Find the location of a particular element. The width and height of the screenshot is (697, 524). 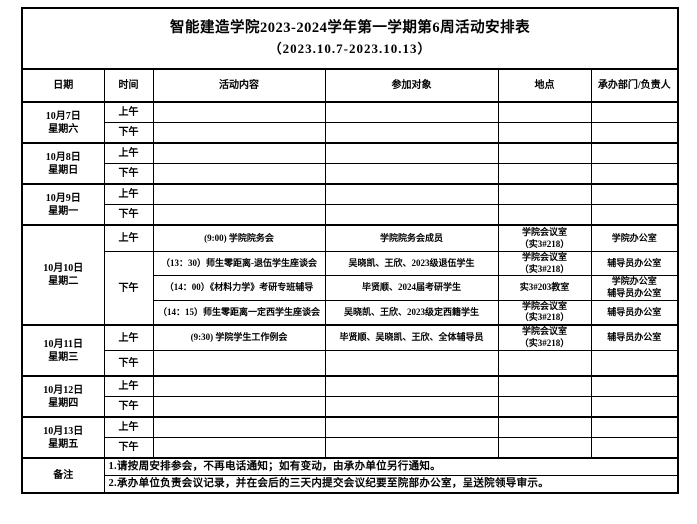

activity-cell: (9:00) 学院院务会 is located at coordinates (239, 238).